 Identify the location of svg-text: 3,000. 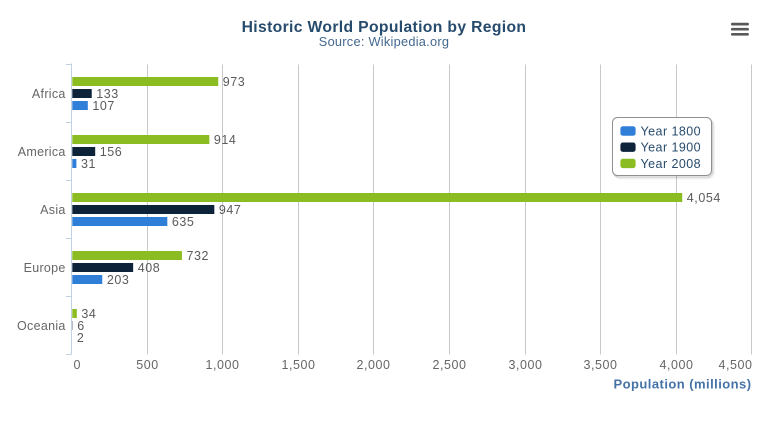
(525, 365).